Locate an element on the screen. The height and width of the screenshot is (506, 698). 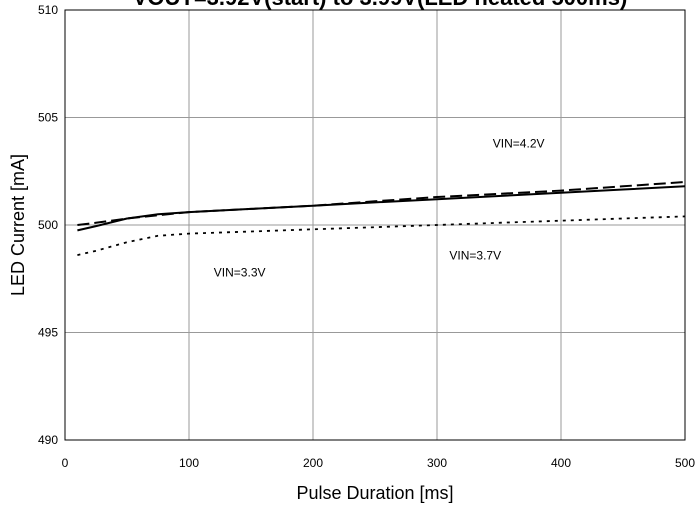
series-line-dotted is located at coordinates (381, 235).